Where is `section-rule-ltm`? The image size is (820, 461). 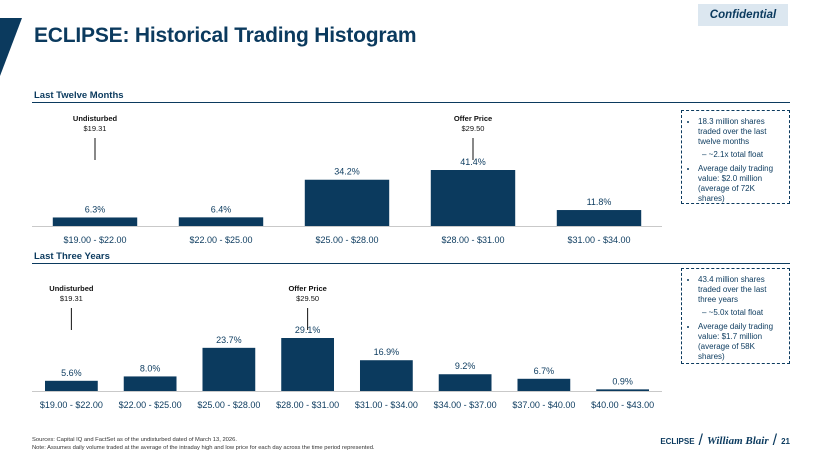
section-rule-ltm is located at coordinates (411, 102).